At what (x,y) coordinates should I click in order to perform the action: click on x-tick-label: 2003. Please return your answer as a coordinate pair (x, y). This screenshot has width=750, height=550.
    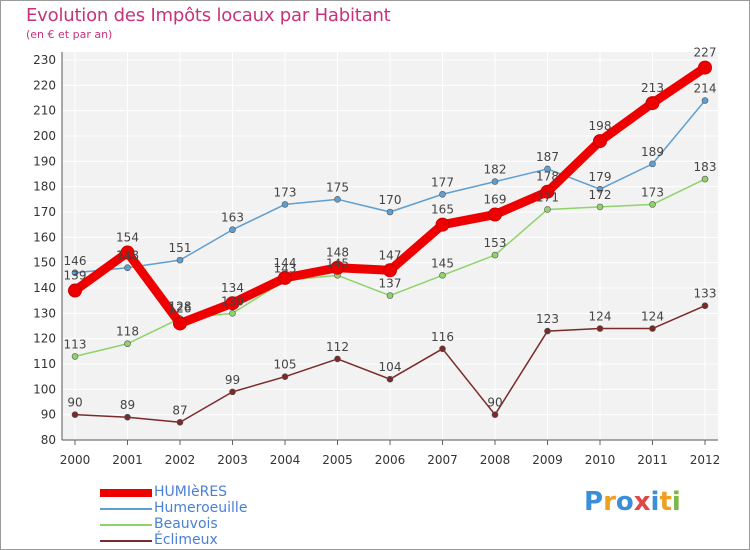
    Looking at the image, I should click on (232, 460).